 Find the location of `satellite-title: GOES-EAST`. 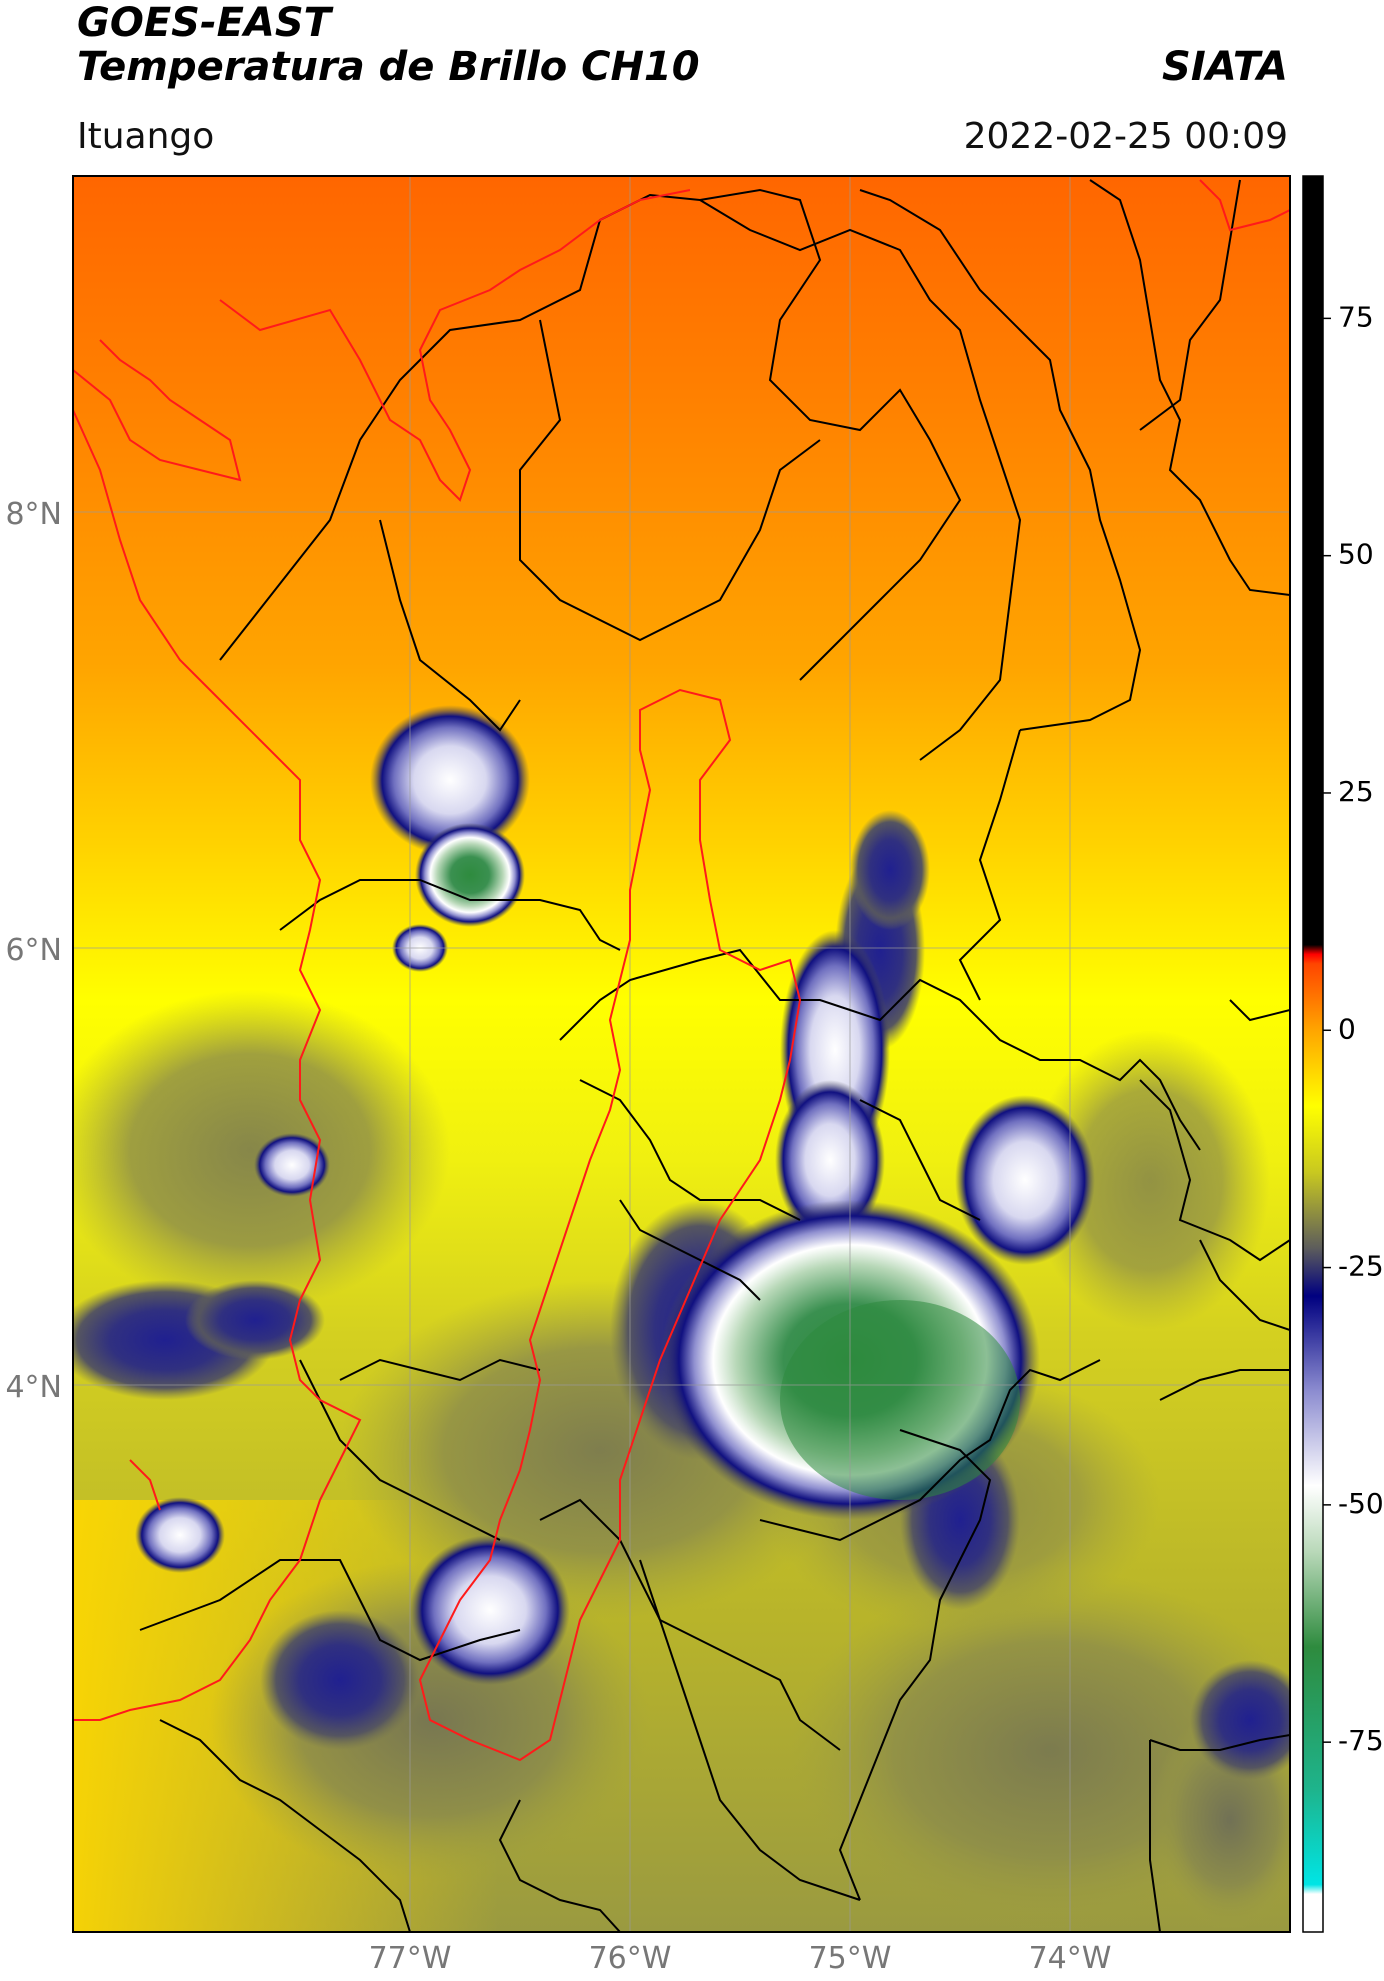

satellite-title: GOES-EAST is located at coordinates (204, 23).